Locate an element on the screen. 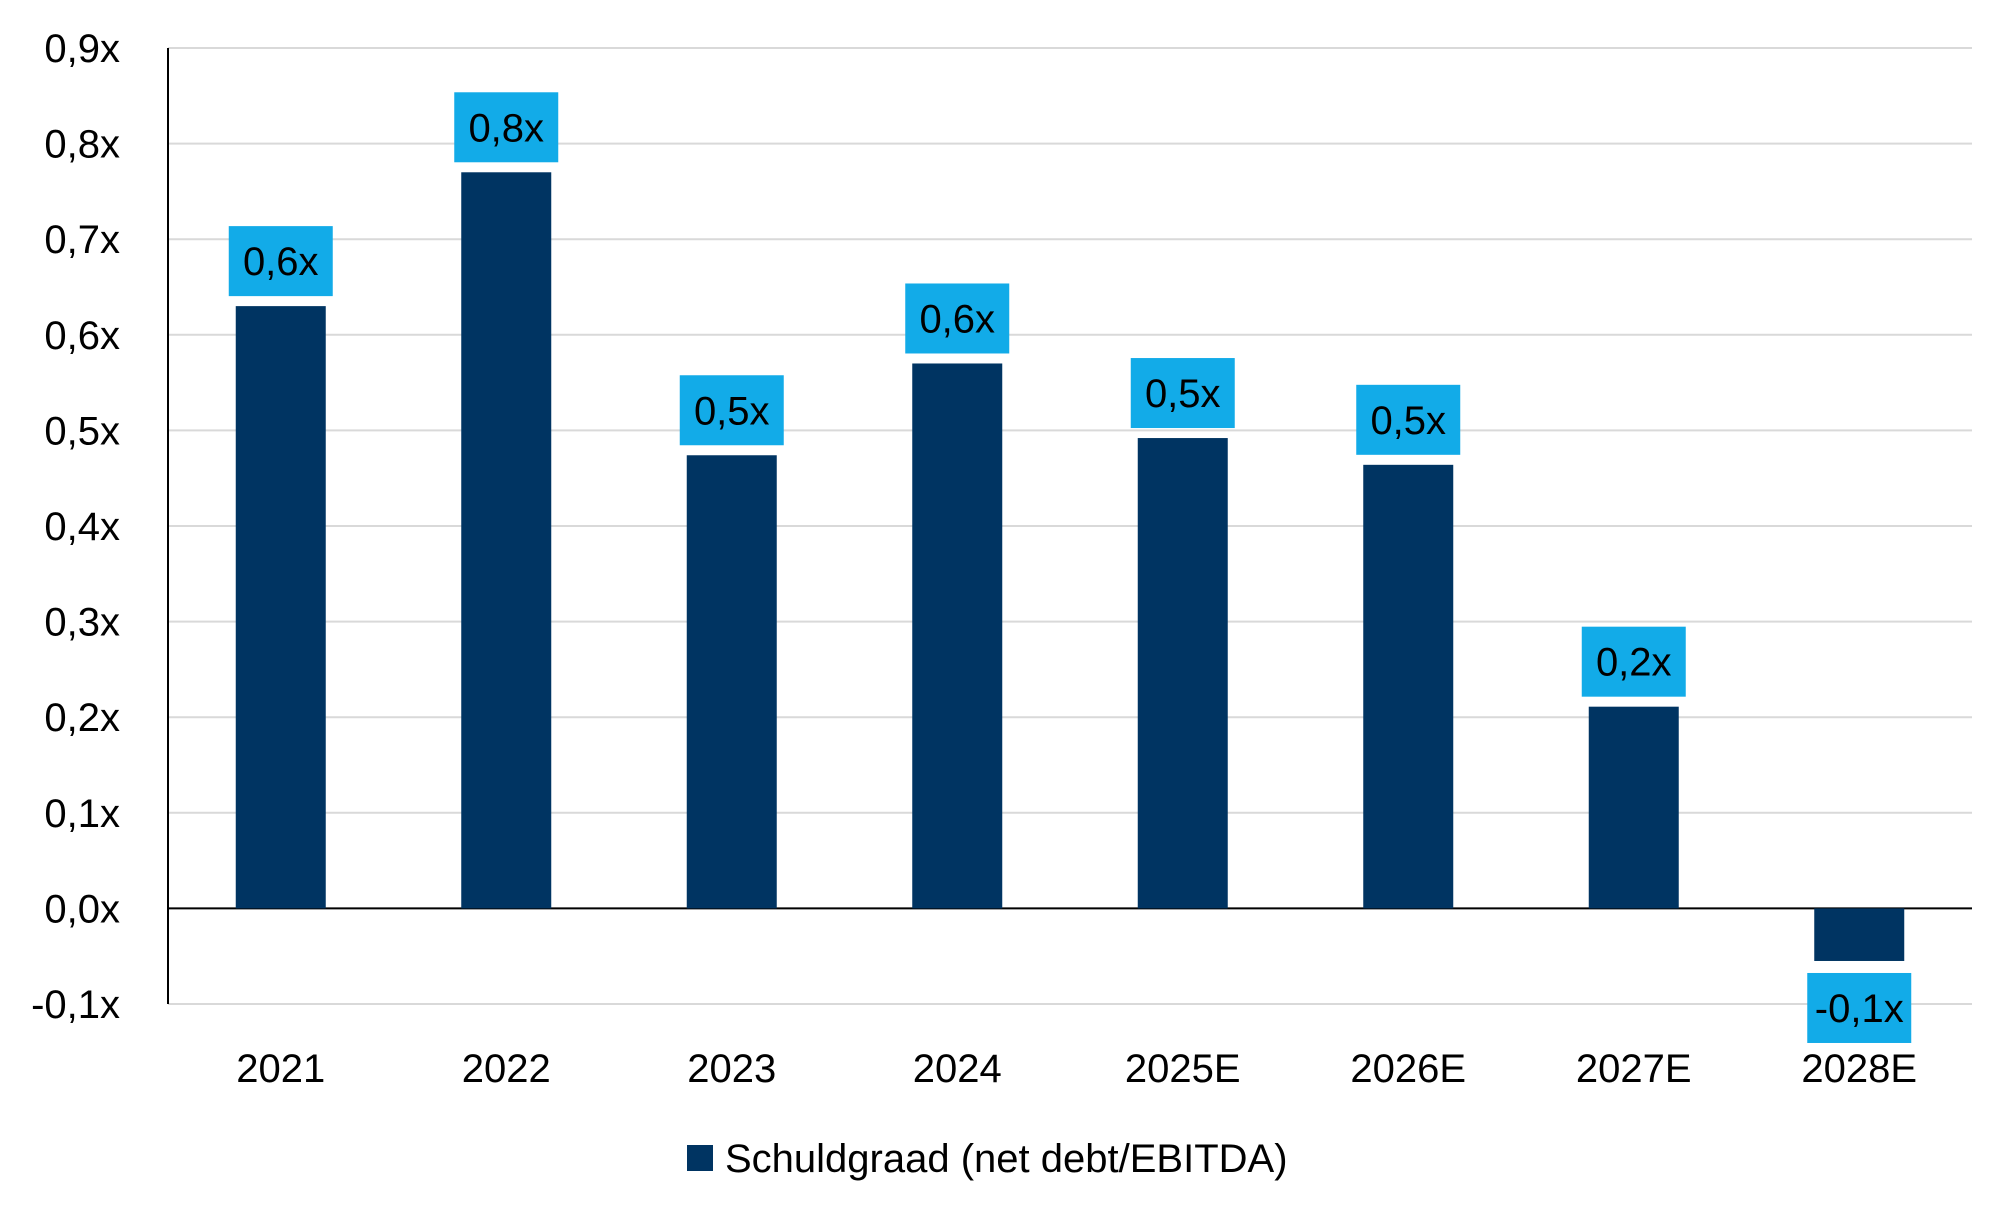 The width and height of the screenshot is (2000, 1214). data-label: 0,2x is located at coordinates (1633, 661).